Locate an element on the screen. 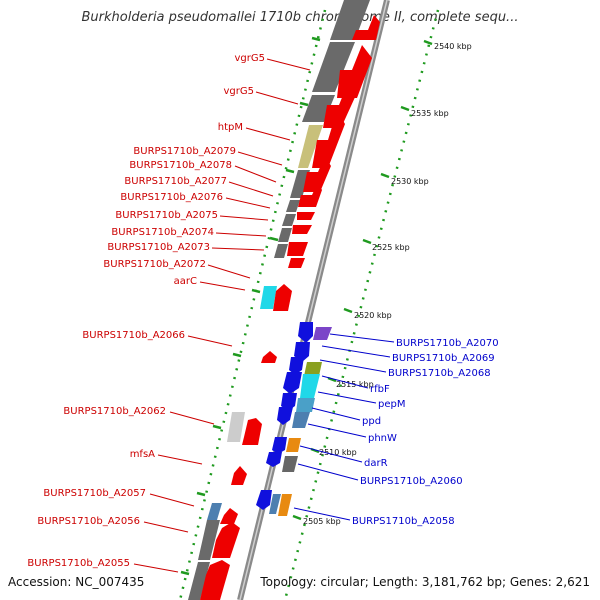  ruler-label: 2525 kbp is located at coordinates (391, 247).